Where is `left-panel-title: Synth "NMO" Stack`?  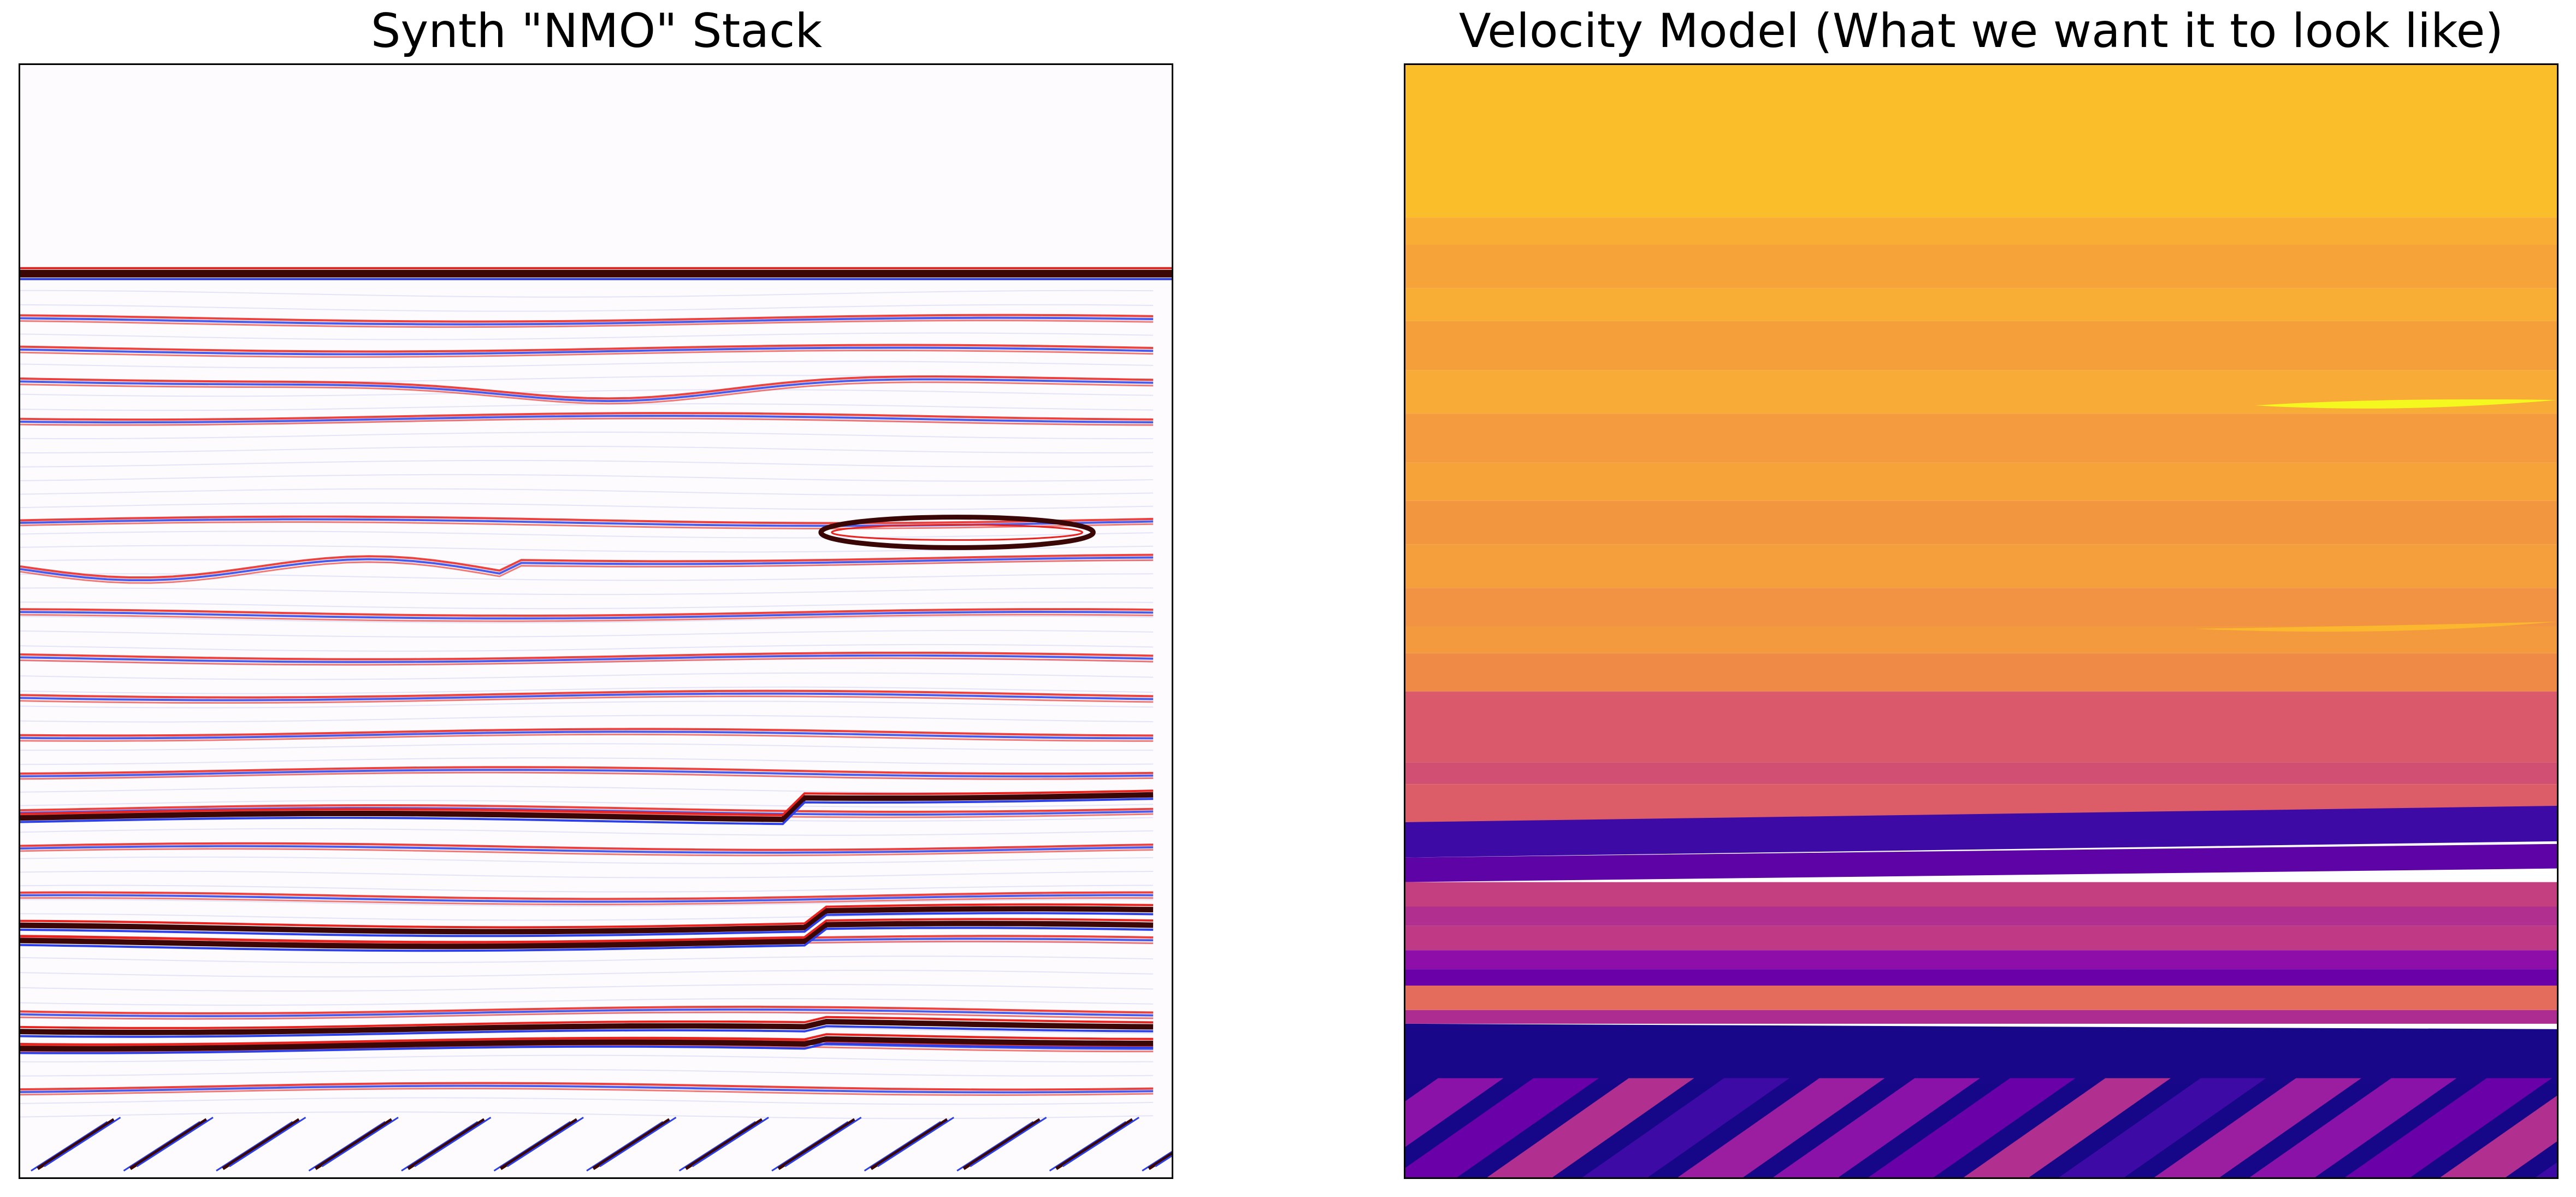
left-panel-title: Synth "NMO" Stack is located at coordinates (596, 31).